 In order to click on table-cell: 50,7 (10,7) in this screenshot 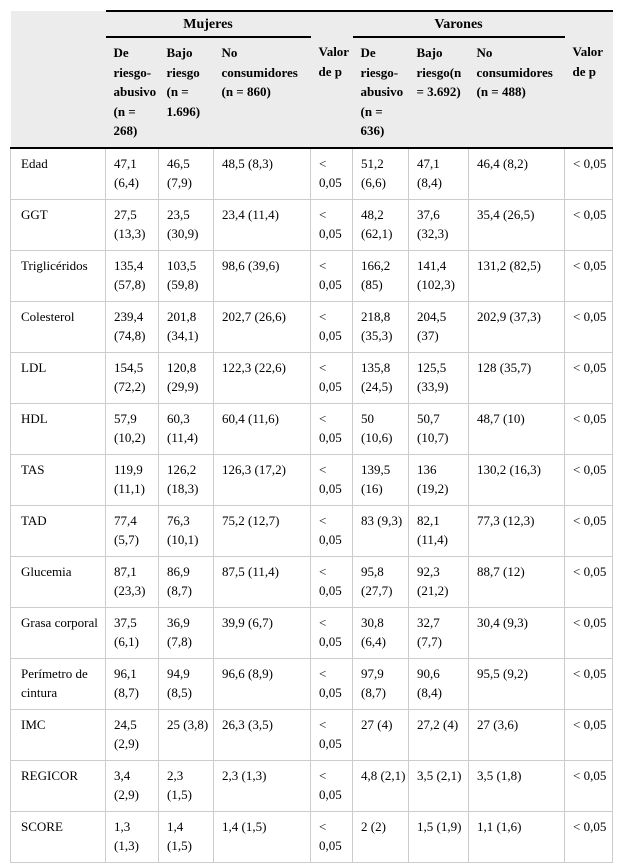, I will do `click(438, 428)`.